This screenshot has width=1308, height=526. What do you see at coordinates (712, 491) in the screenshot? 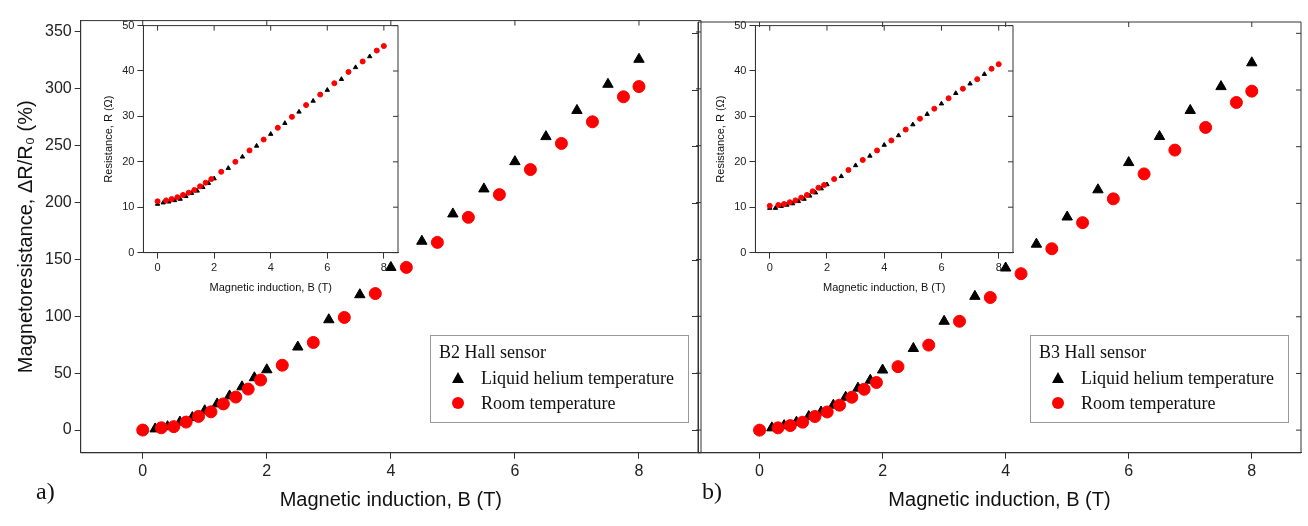
I see `text: b)` at bounding box center [712, 491].